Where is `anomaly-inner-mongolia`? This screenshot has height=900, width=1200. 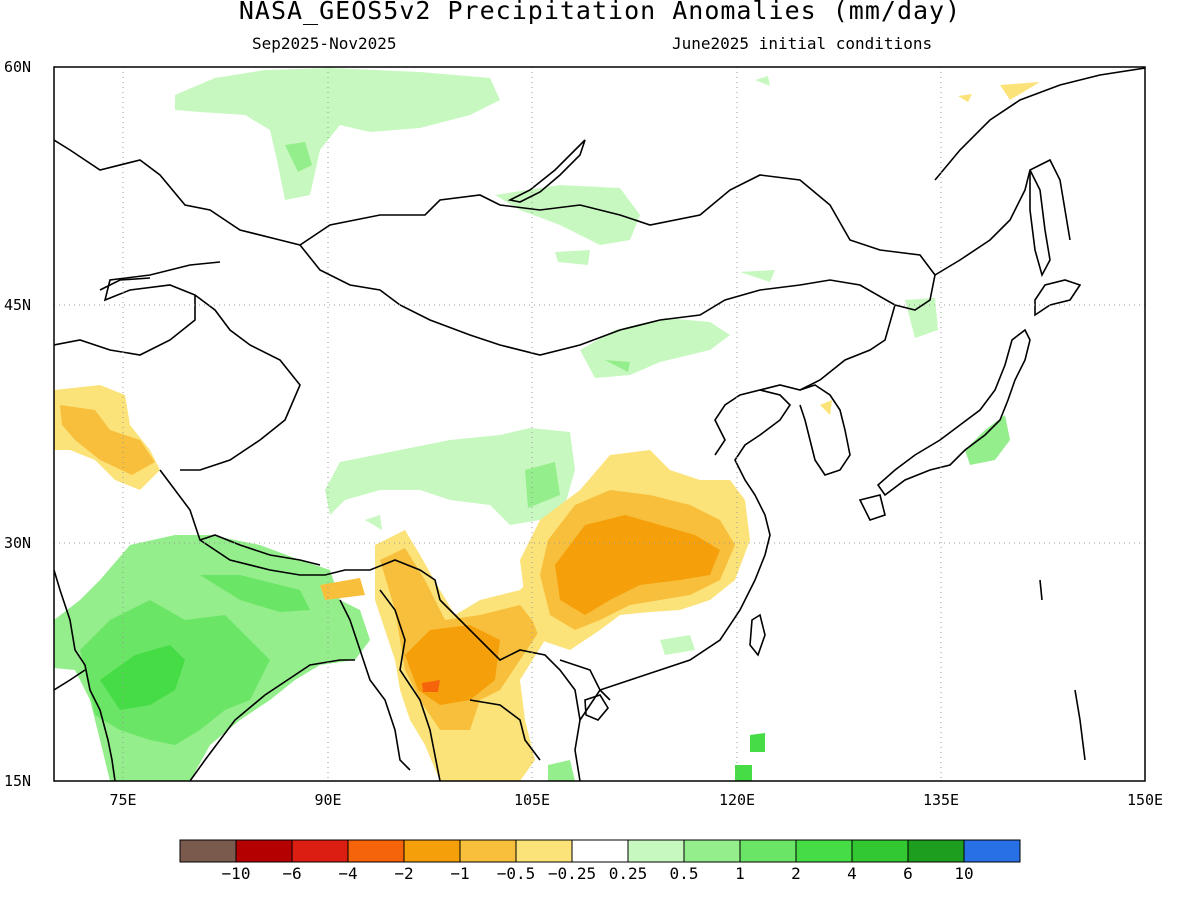
anomaly-inner-mongolia is located at coordinates (655, 348).